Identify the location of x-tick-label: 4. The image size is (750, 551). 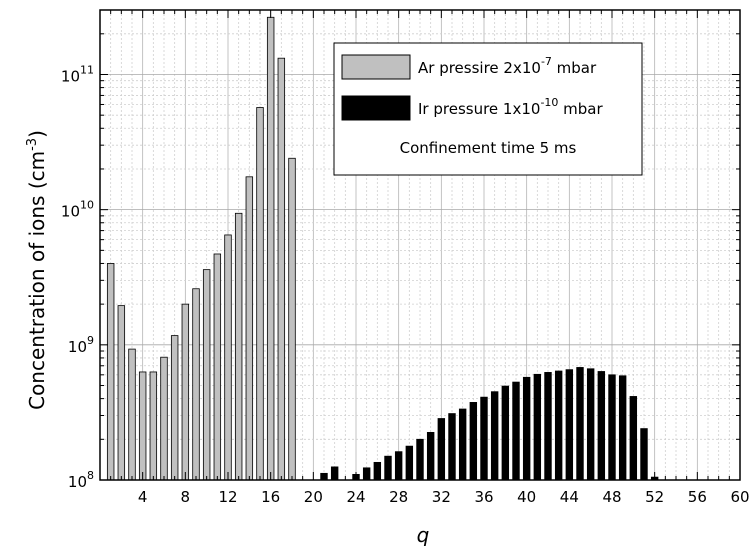
(143, 497).